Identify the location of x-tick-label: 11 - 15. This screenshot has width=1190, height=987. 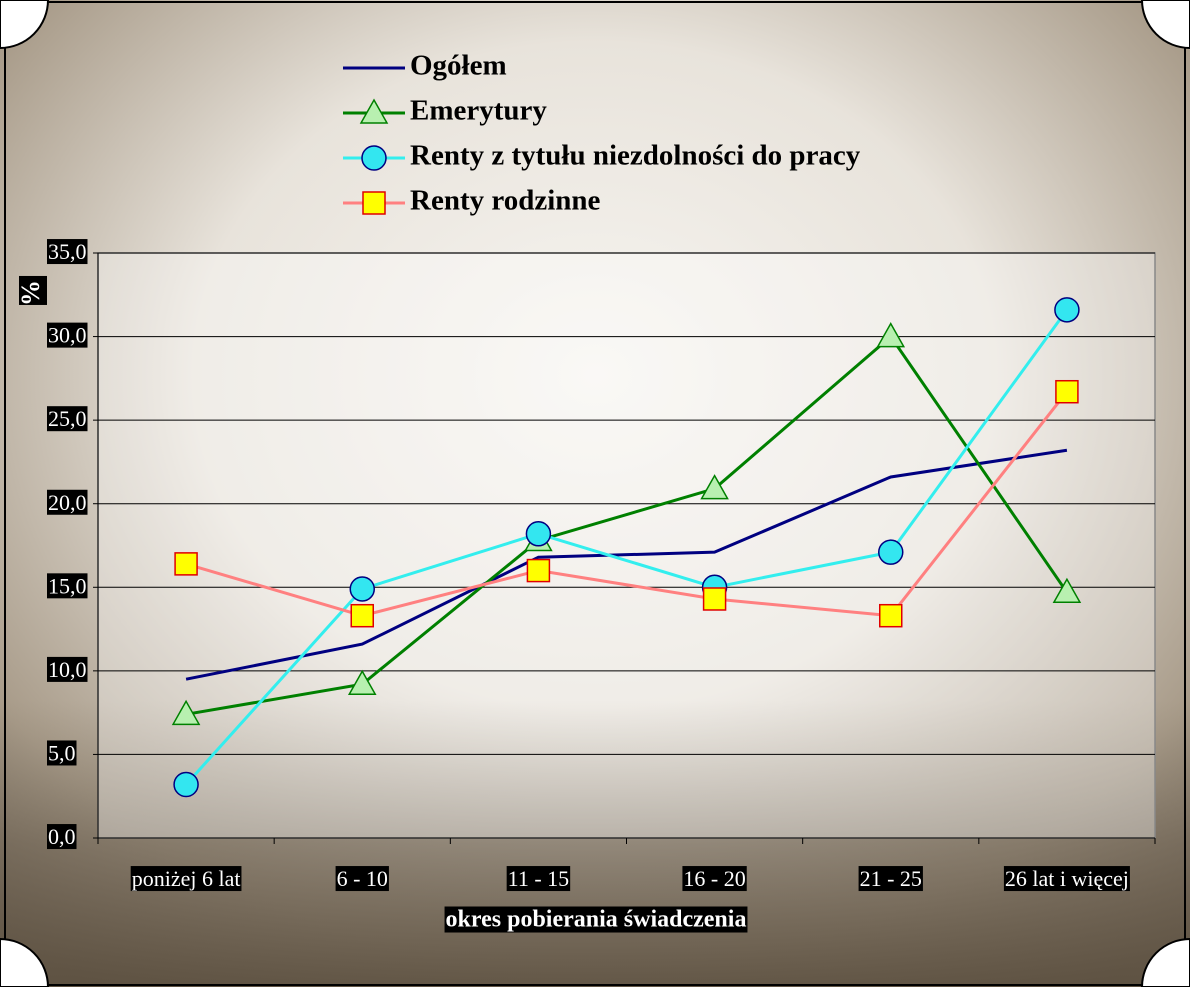
(539, 878).